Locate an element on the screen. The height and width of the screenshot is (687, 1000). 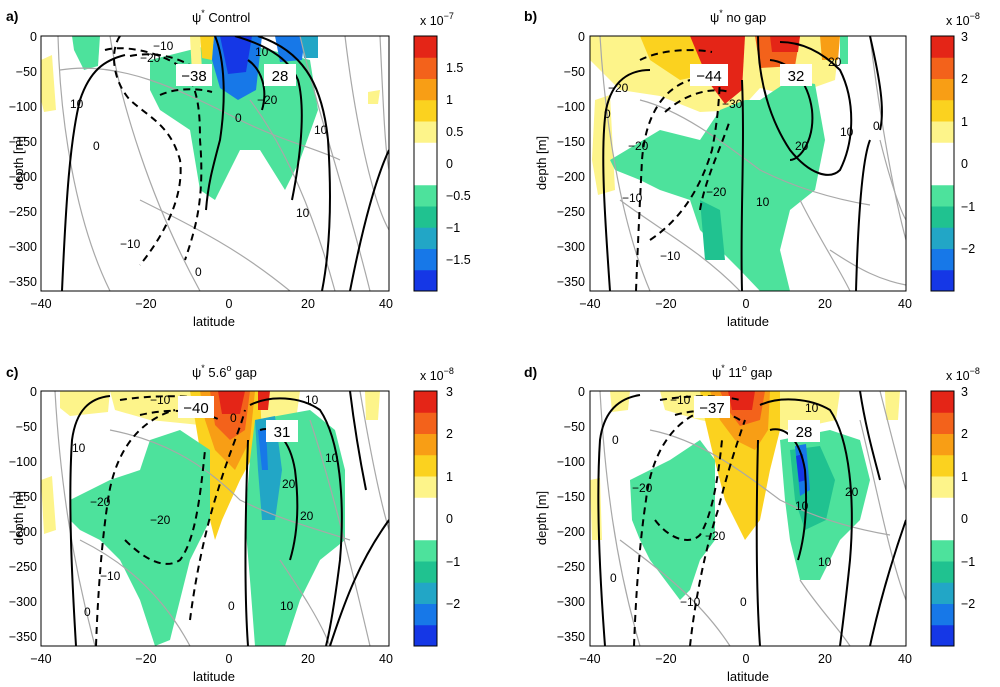
ytick: −50 is located at coordinates (26, 427).